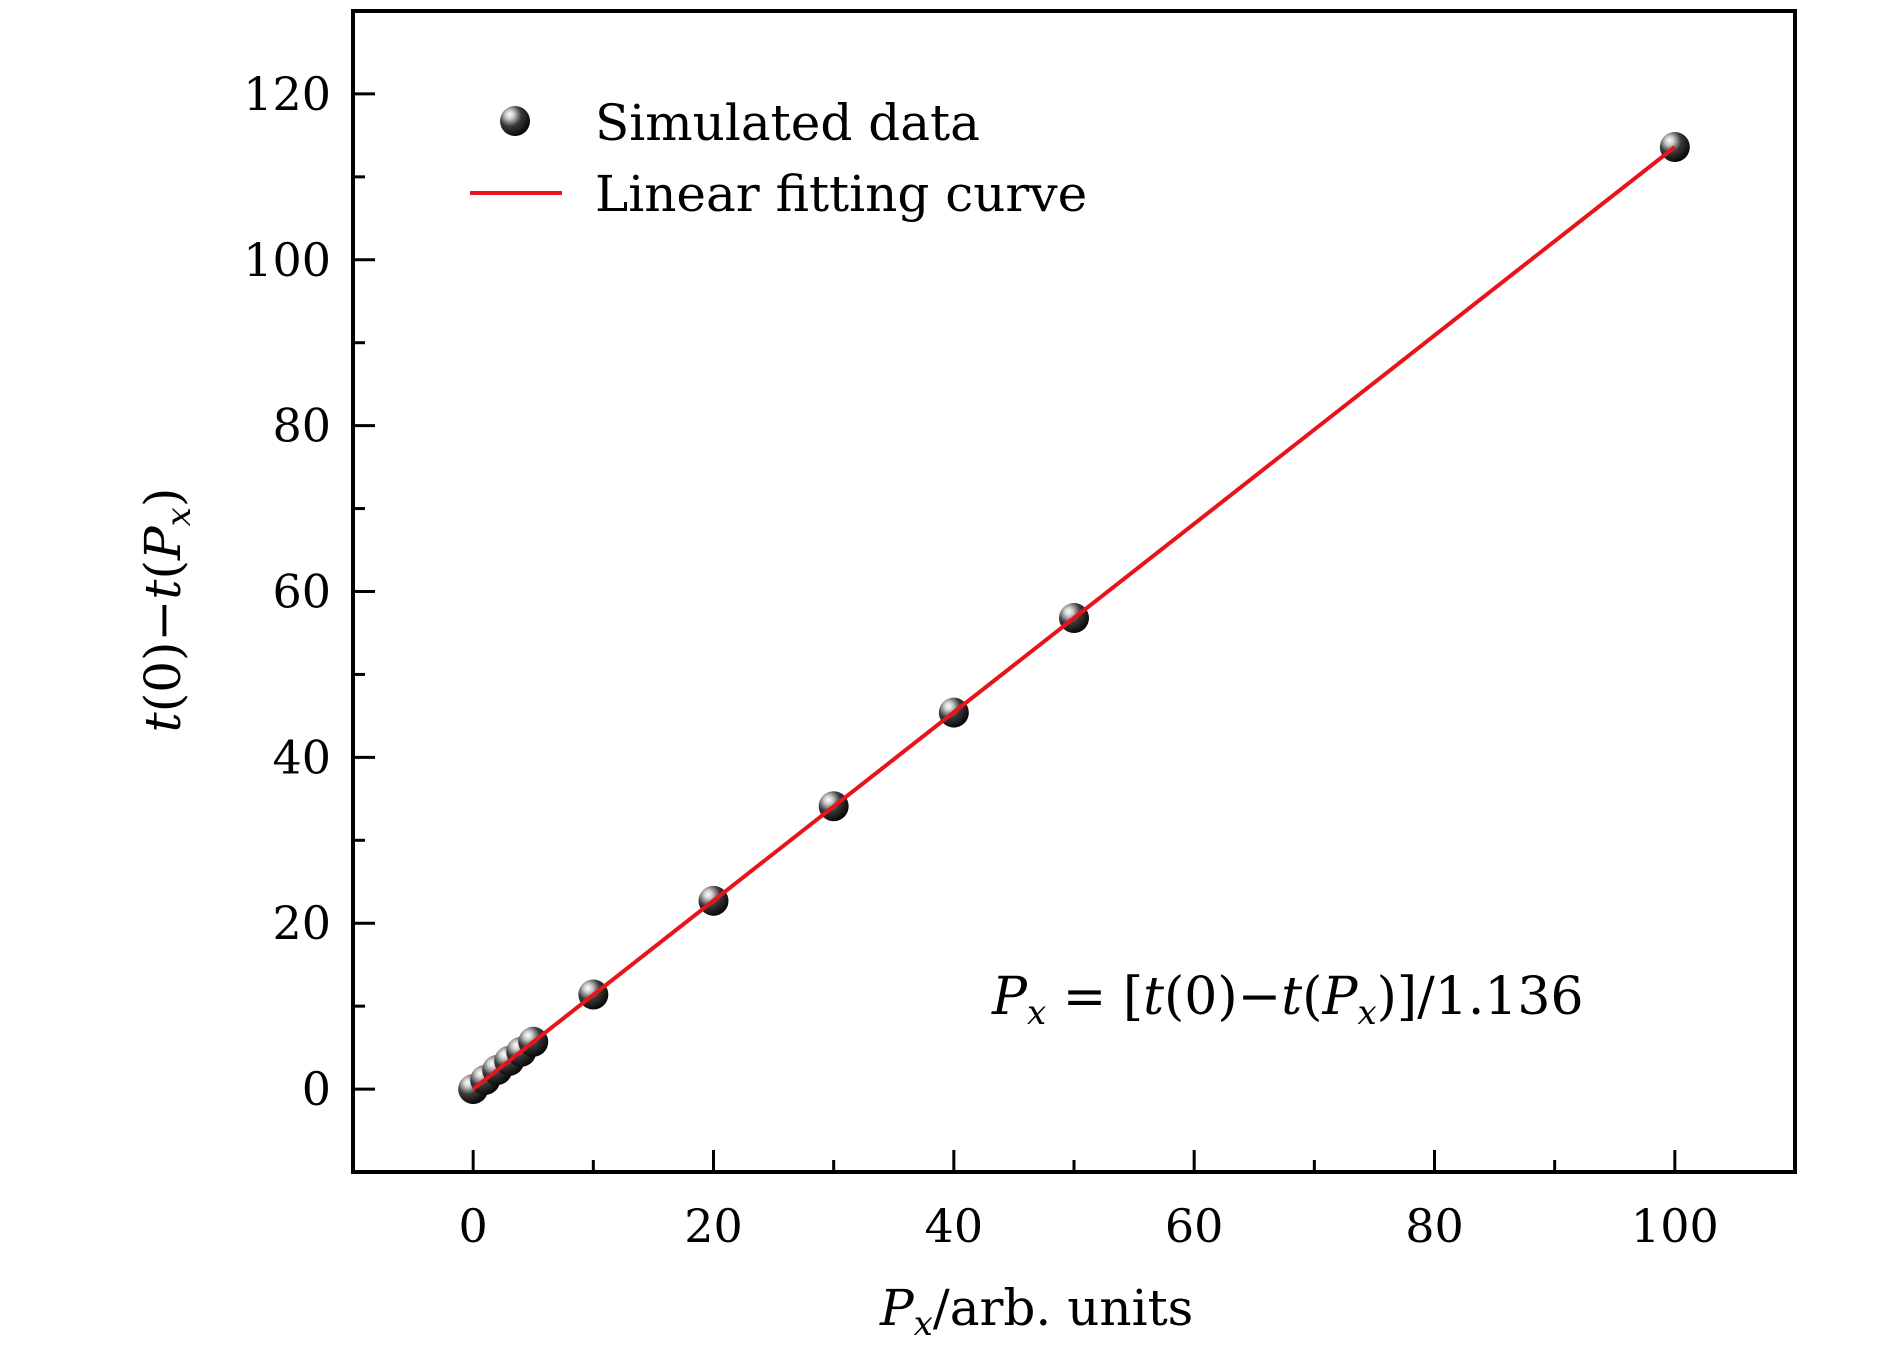 This screenshot has height=1347, width=1890. I want to click on y-tick-label: 20, so click(301, 923).